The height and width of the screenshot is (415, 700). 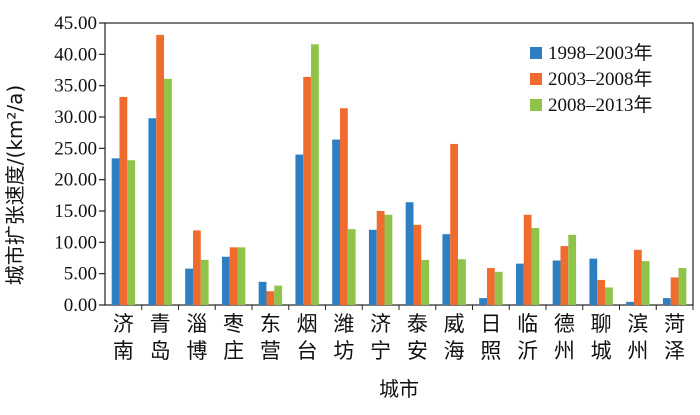 I want to click on x-tick-label-char: 德, so click(x=564, y=324).